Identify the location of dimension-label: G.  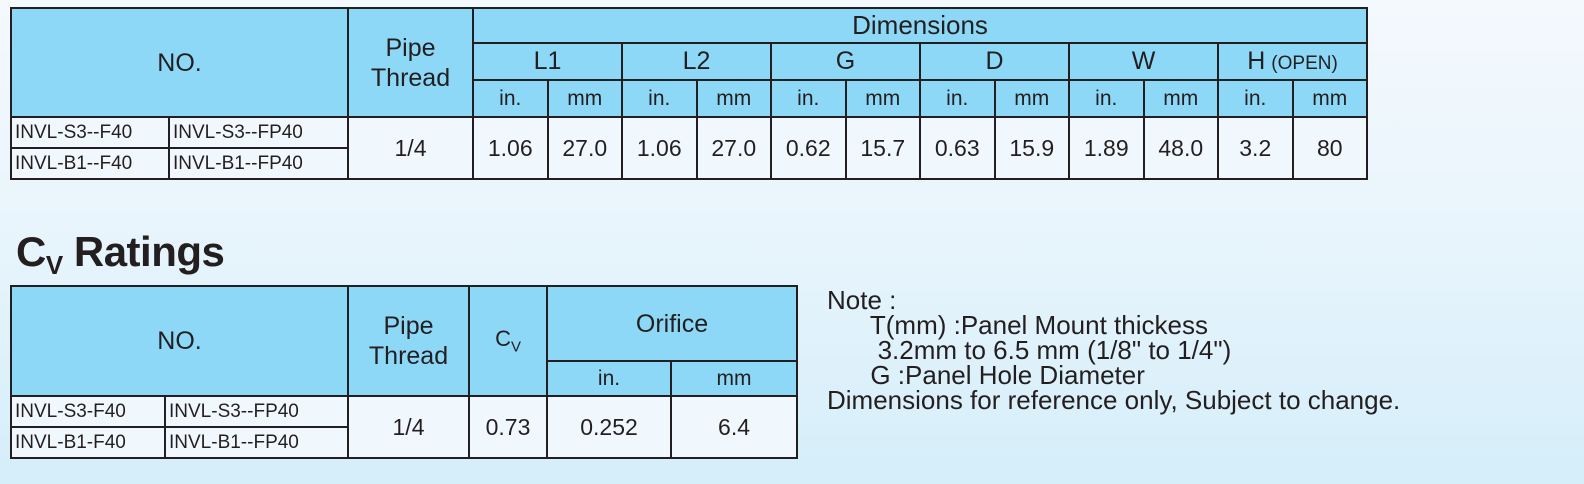
(845, 61).